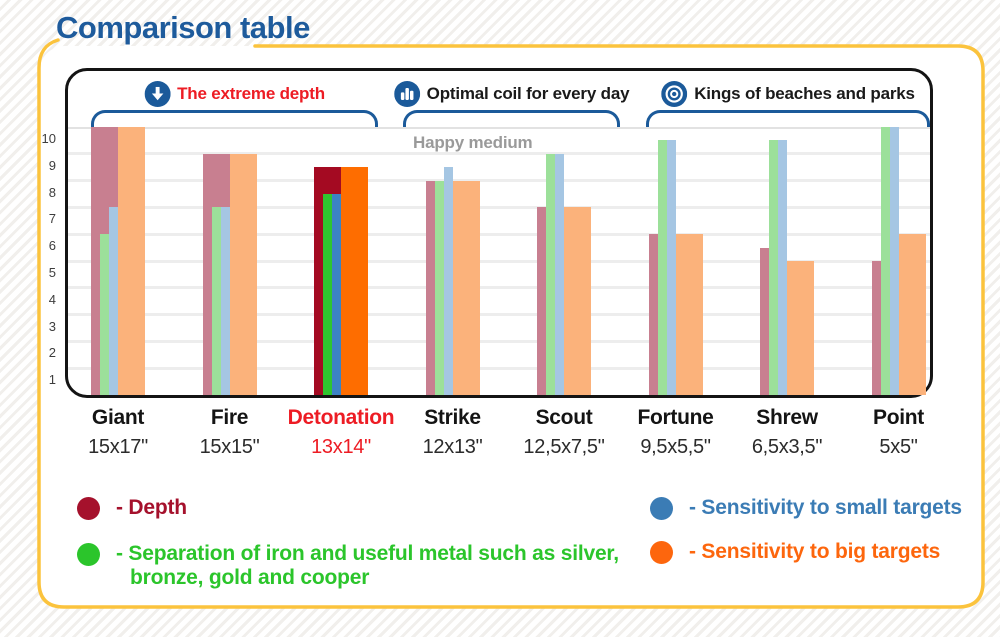 The height and width of the screenshot is (637, 1000). I want to click on coil-name: Point, so click(898, 417).